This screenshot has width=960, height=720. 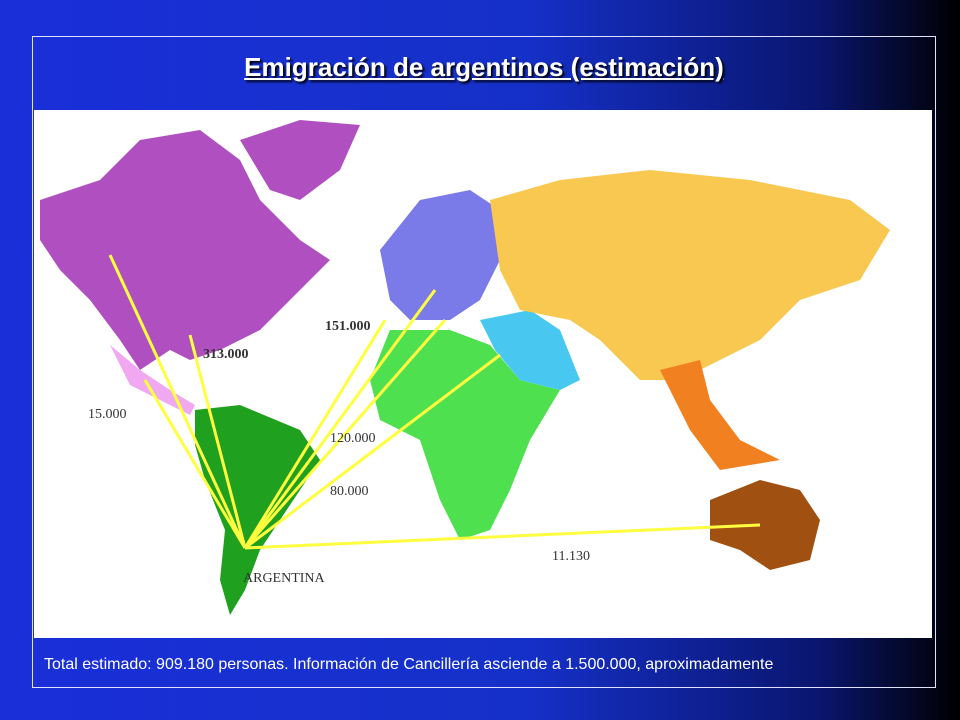 What do you see at coordinates (300, 160) in the screenshot?
I see `greenland` at bounding box center [300, 160].